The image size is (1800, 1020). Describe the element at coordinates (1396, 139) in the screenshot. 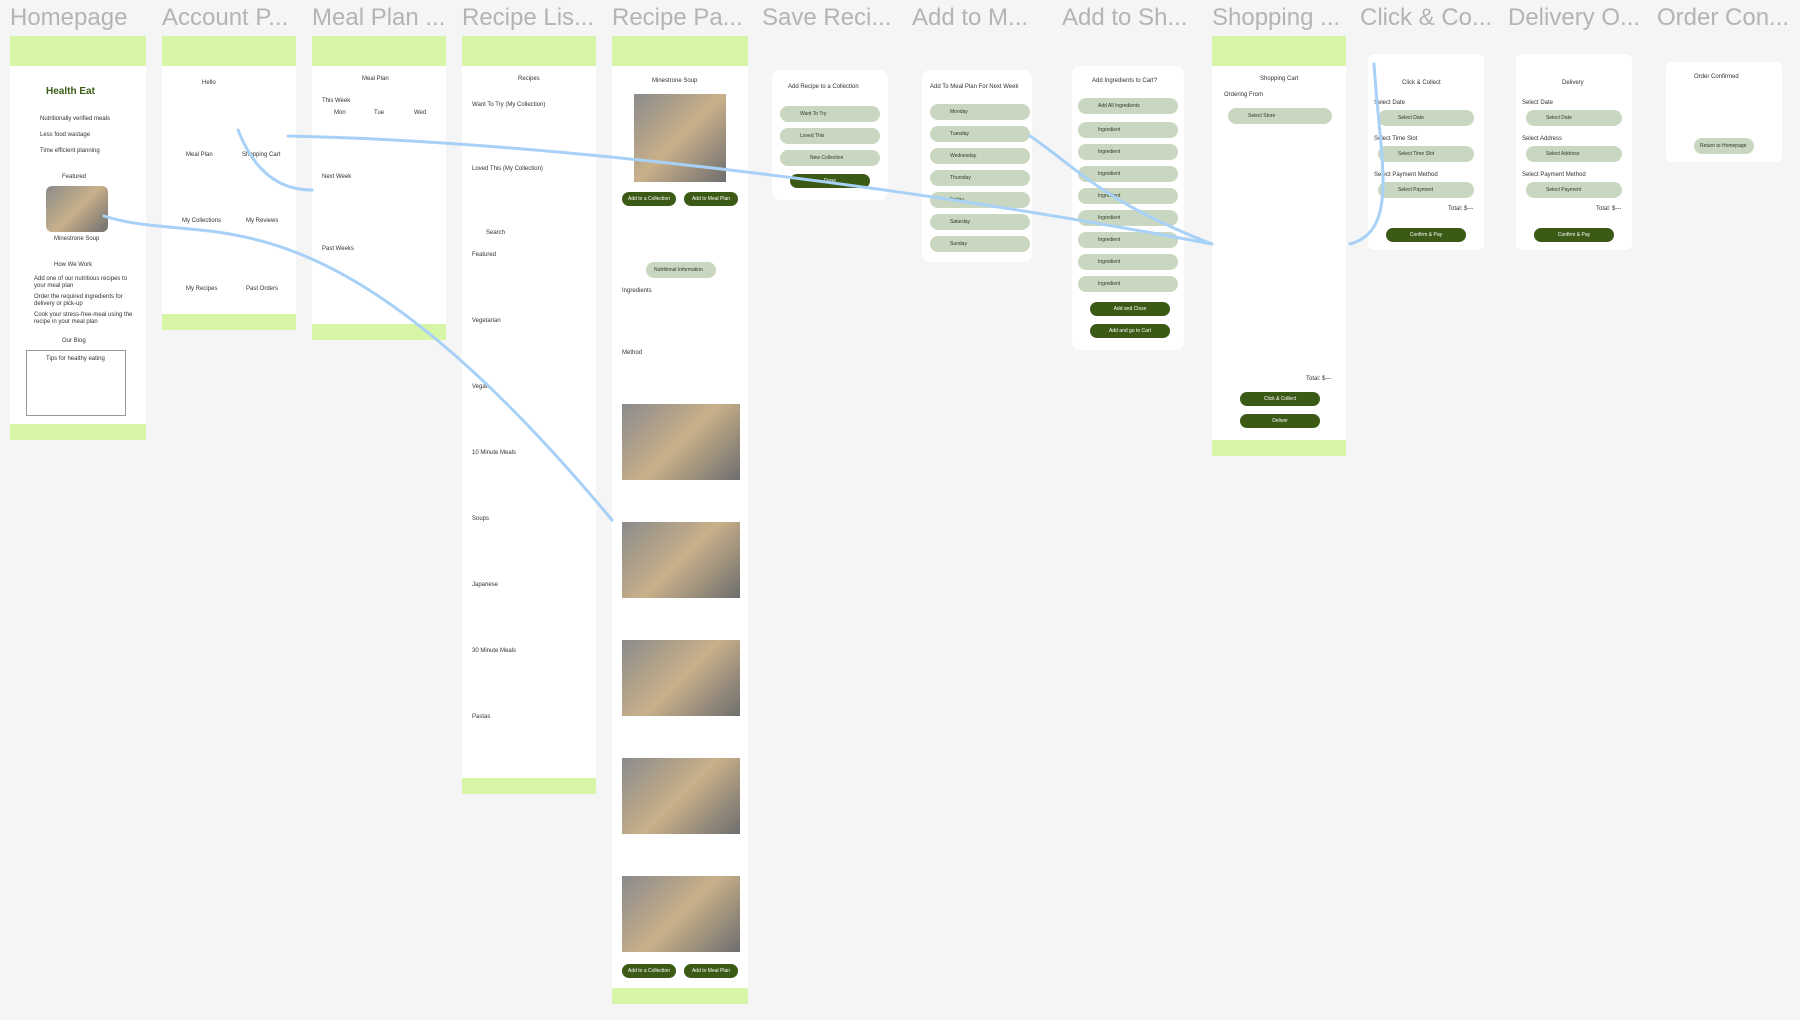

I see `time-label: Select Time Slot` at that location.